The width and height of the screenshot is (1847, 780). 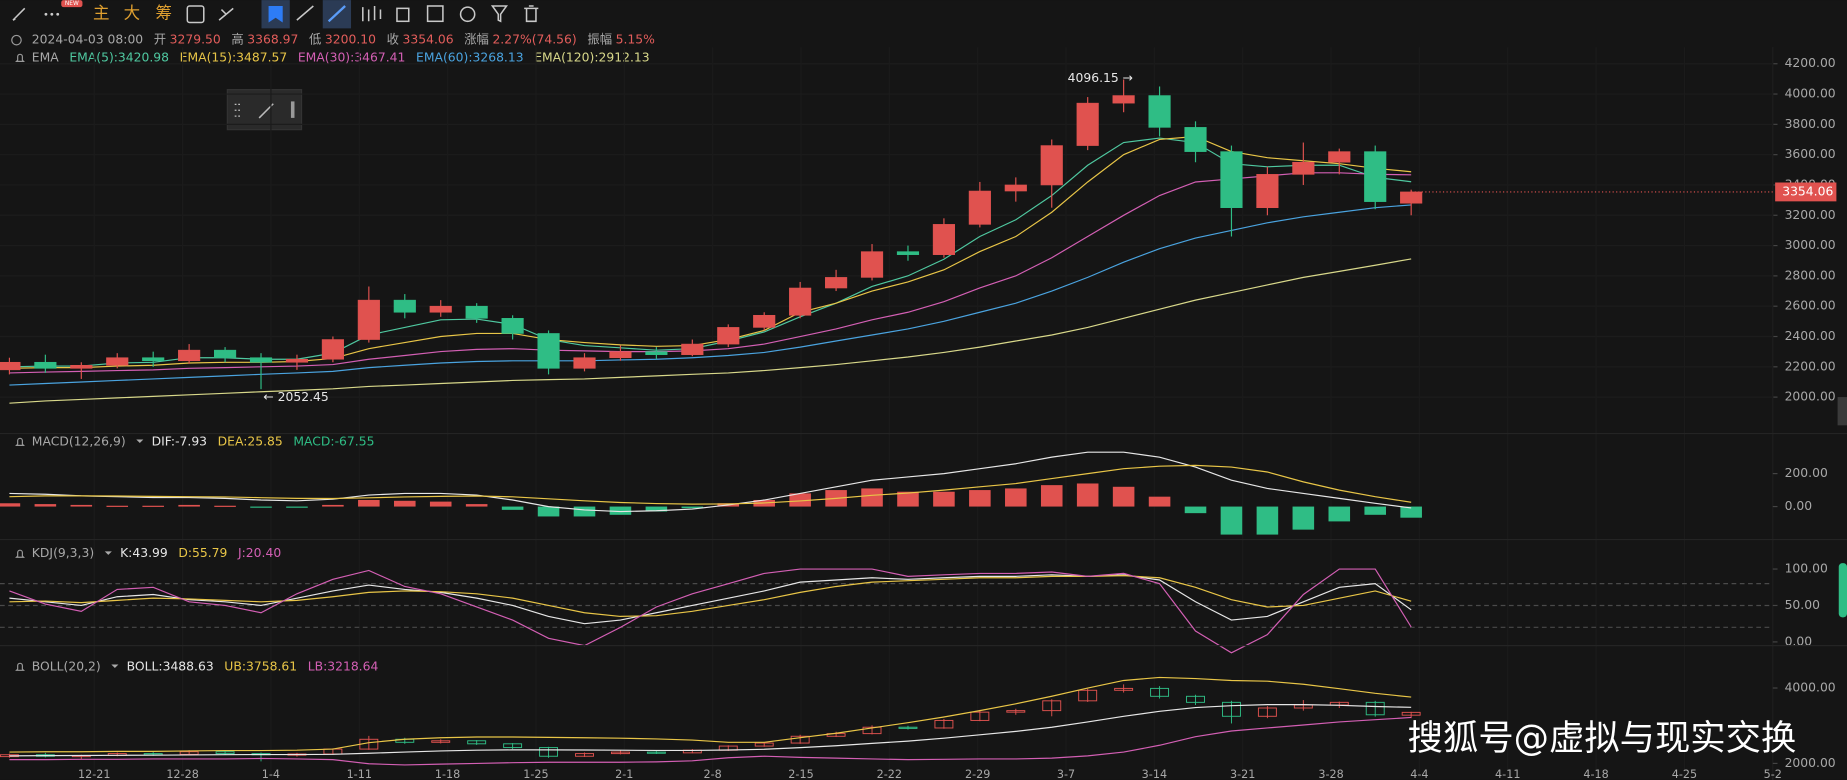 What do you see at coordinates (636, 40) in the screenshot?
I see `field-value: 5.15%` at bounding box center [636, 40].